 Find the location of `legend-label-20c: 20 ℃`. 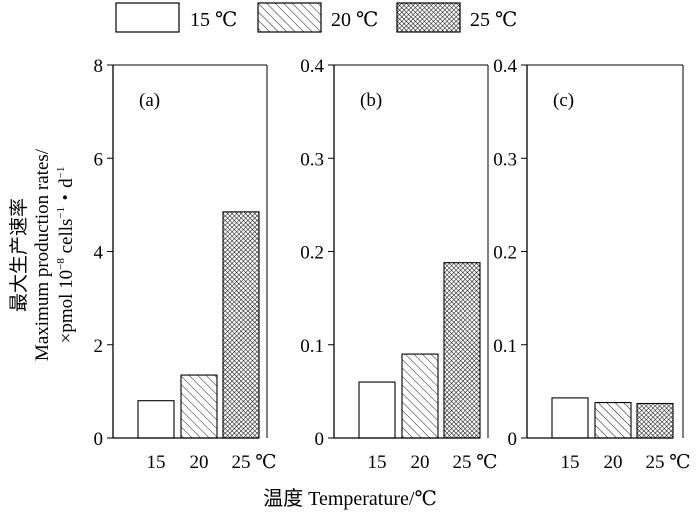

legend-label-20c: 20 ℃ is located at coordinates (354, 20).